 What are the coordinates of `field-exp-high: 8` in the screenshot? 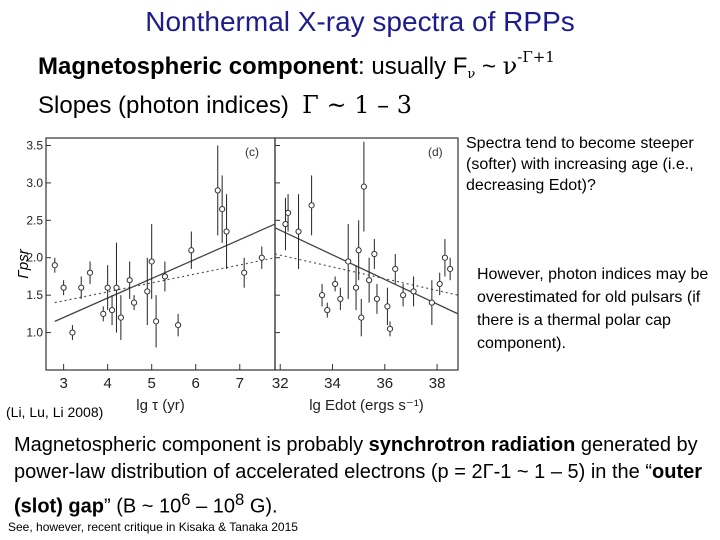 It's located at (240, 499).